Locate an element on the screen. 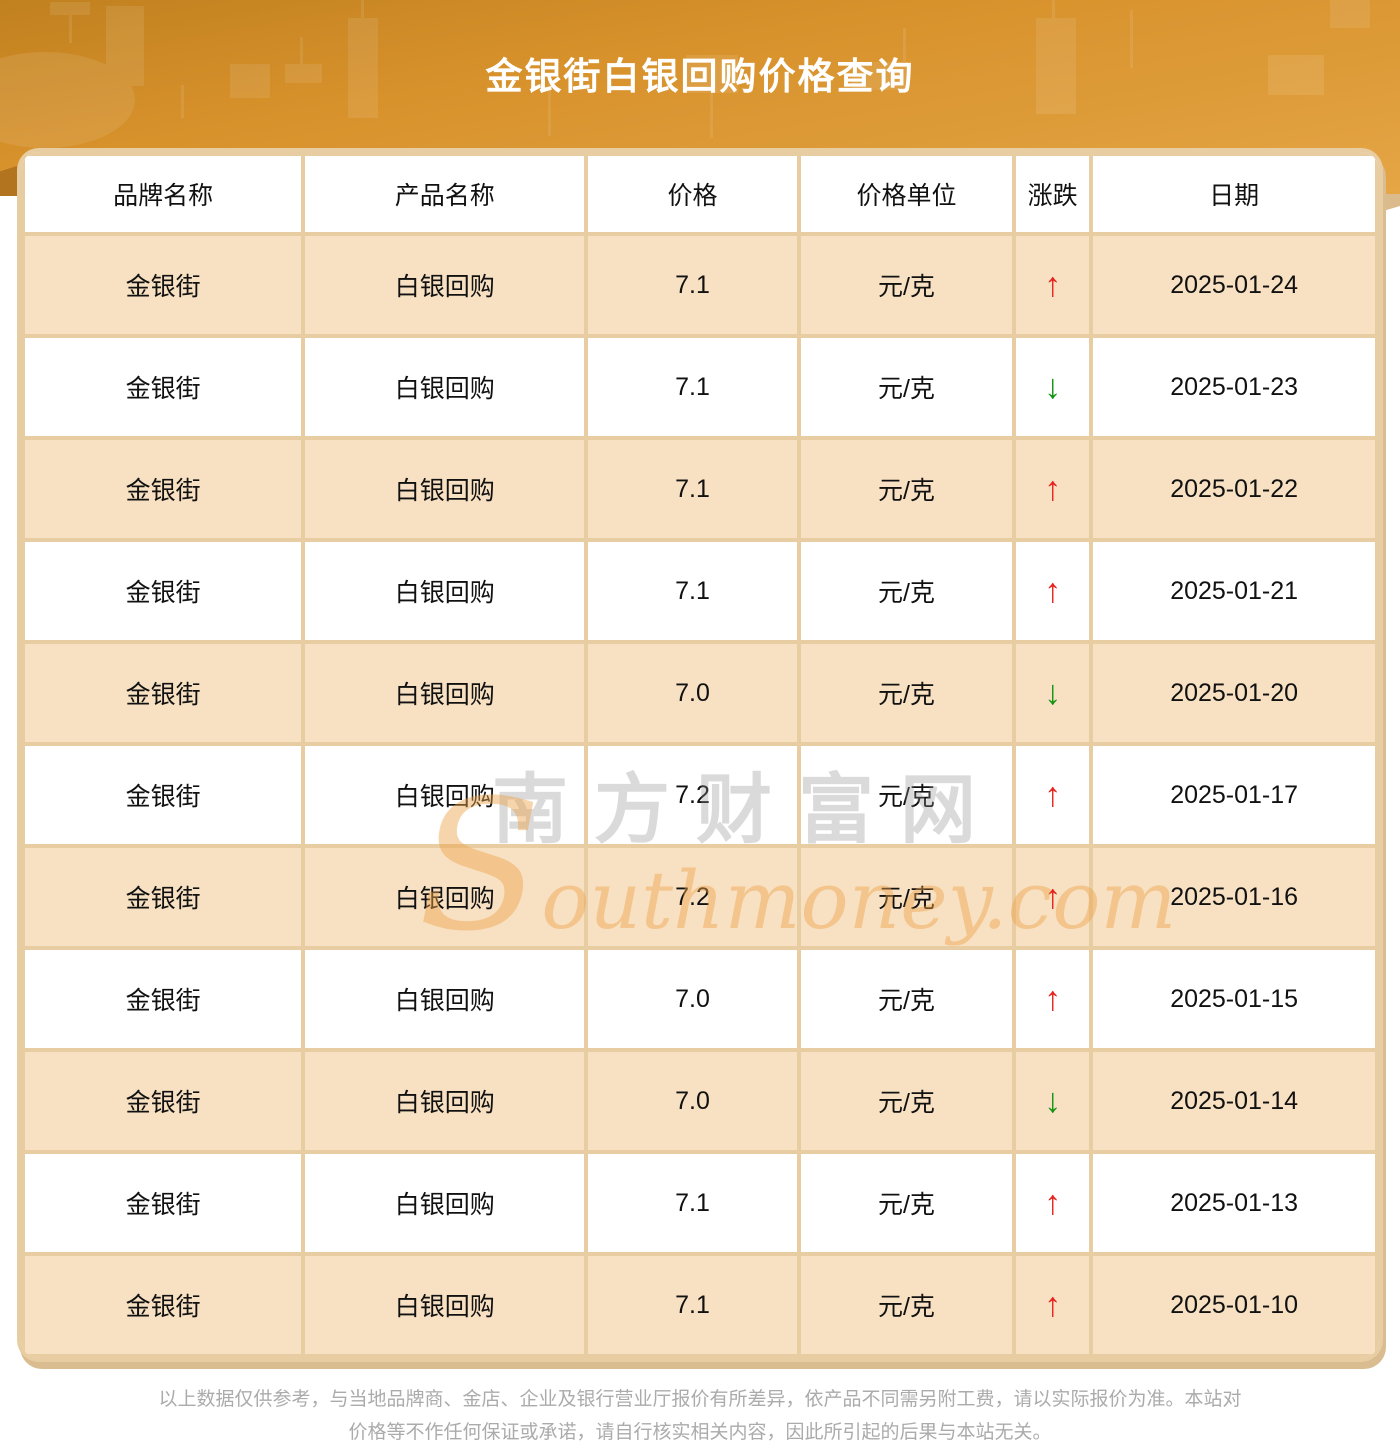 Image resolution: width=1400 pixels, height=1455 pixels. date-cell: 2025-01-17 is located at coordinates (1234, 795).